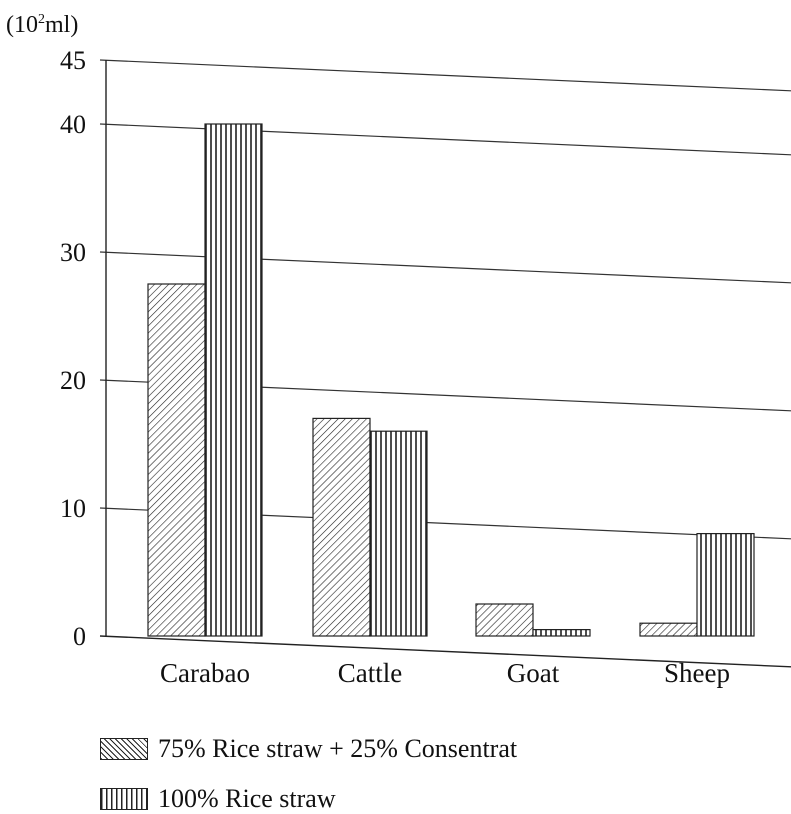 This screenshot has width=791, height=814. I want to click on y-tick-label-0: 0, so click(79, 636).